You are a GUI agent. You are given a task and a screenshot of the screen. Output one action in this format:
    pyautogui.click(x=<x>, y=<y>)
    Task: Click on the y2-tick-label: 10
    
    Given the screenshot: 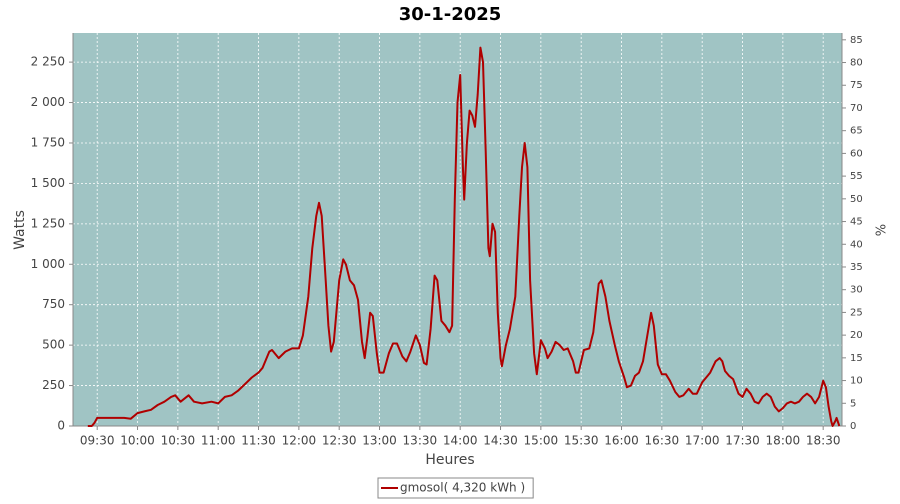 What is the action you would take?
    pyautogui.click(x=856, y=381)
    